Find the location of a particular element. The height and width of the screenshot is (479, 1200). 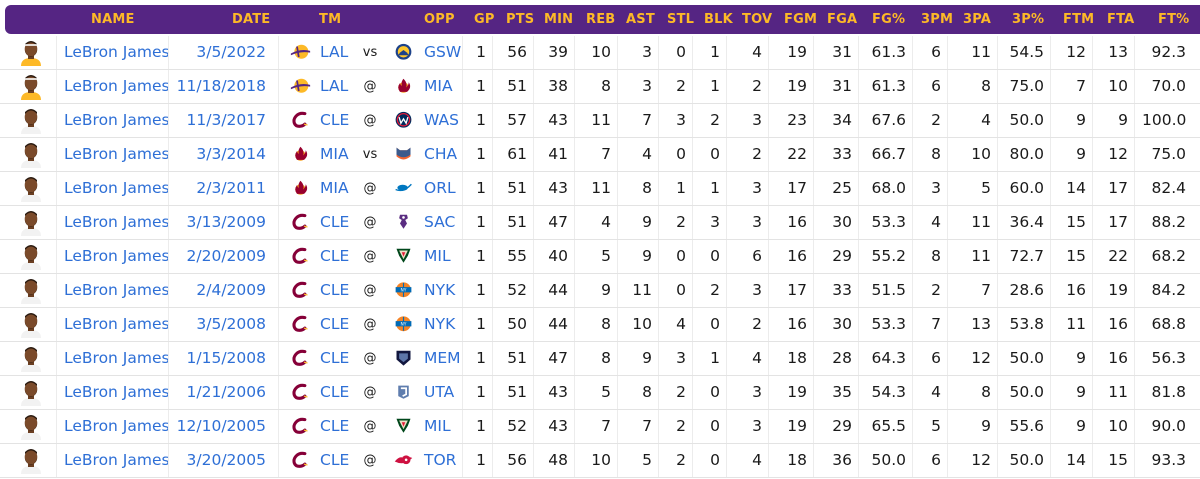

col-header-pts: PTS is located at coordinates (520, 19).